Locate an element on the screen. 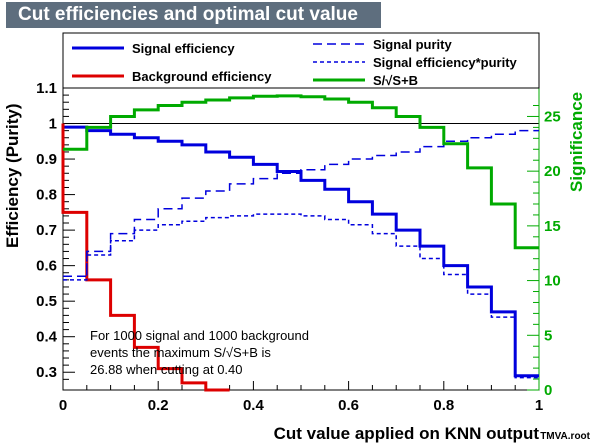 Image resolution: width=598 pixels, height=444 pixels. legend-label: Signal efficiency is located at coordinates (183, 48).